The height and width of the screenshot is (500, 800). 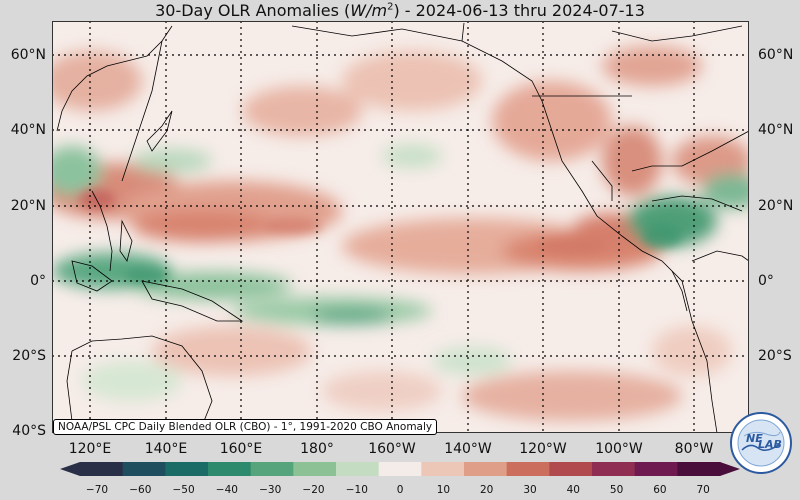 I want to click on colorbar-tick-label: 50, so click(x=616, y=490).